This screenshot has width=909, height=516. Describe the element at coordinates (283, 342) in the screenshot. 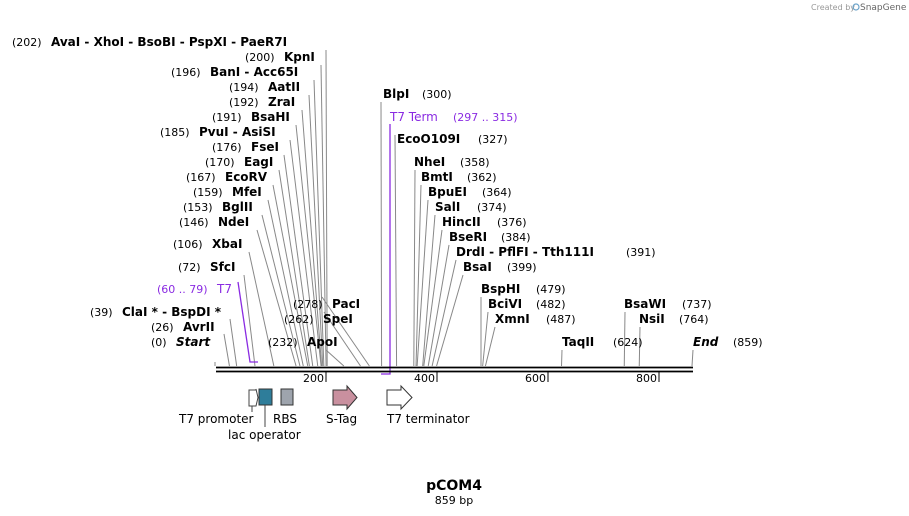

I see `enzyme-pos: (232)` at that location.